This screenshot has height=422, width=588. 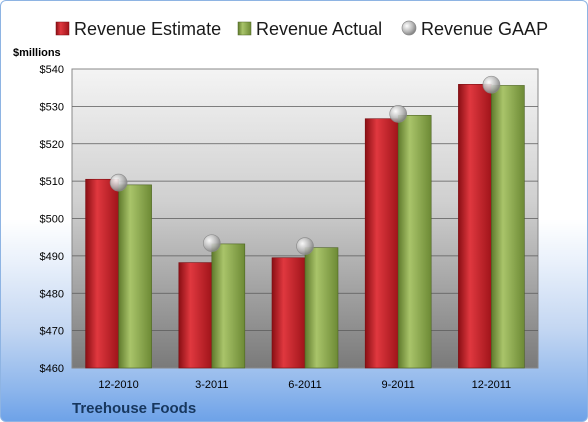 What do you see at coordinates (52, 257) in the screenshot?
I see `y-tick-label: $490` at bounding box center [52, 257].